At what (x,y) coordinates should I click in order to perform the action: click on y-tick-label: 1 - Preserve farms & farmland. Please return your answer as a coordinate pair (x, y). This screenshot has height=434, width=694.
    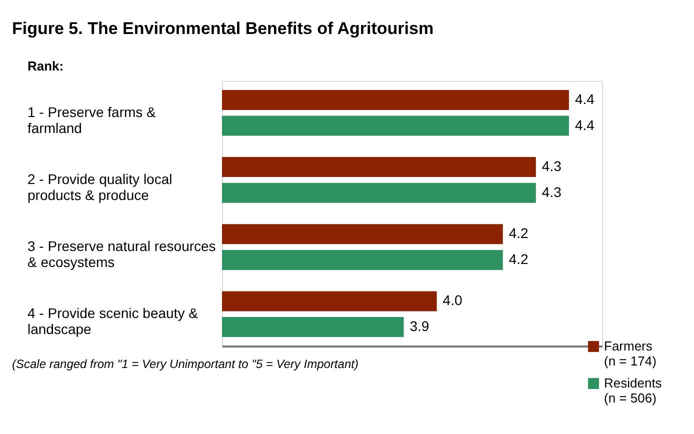
    Looking at the image, I should click on (92, 120).